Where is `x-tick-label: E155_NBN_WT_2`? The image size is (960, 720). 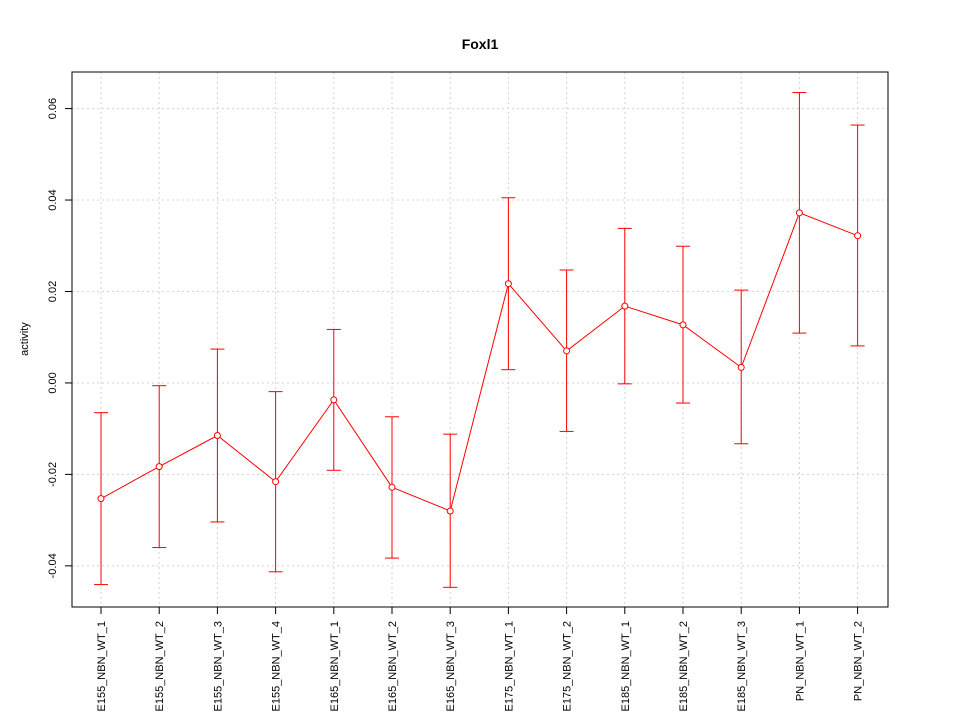
x-tick-label: E155_NBN_WT_2 is located at coordinates (160, 666).